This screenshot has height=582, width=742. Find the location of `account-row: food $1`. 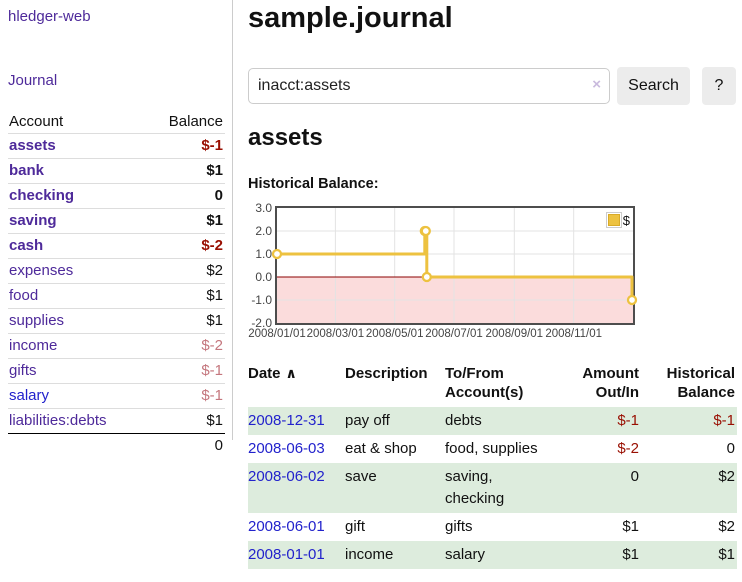

account-row: food $1 is located at coordinates (116, 296).